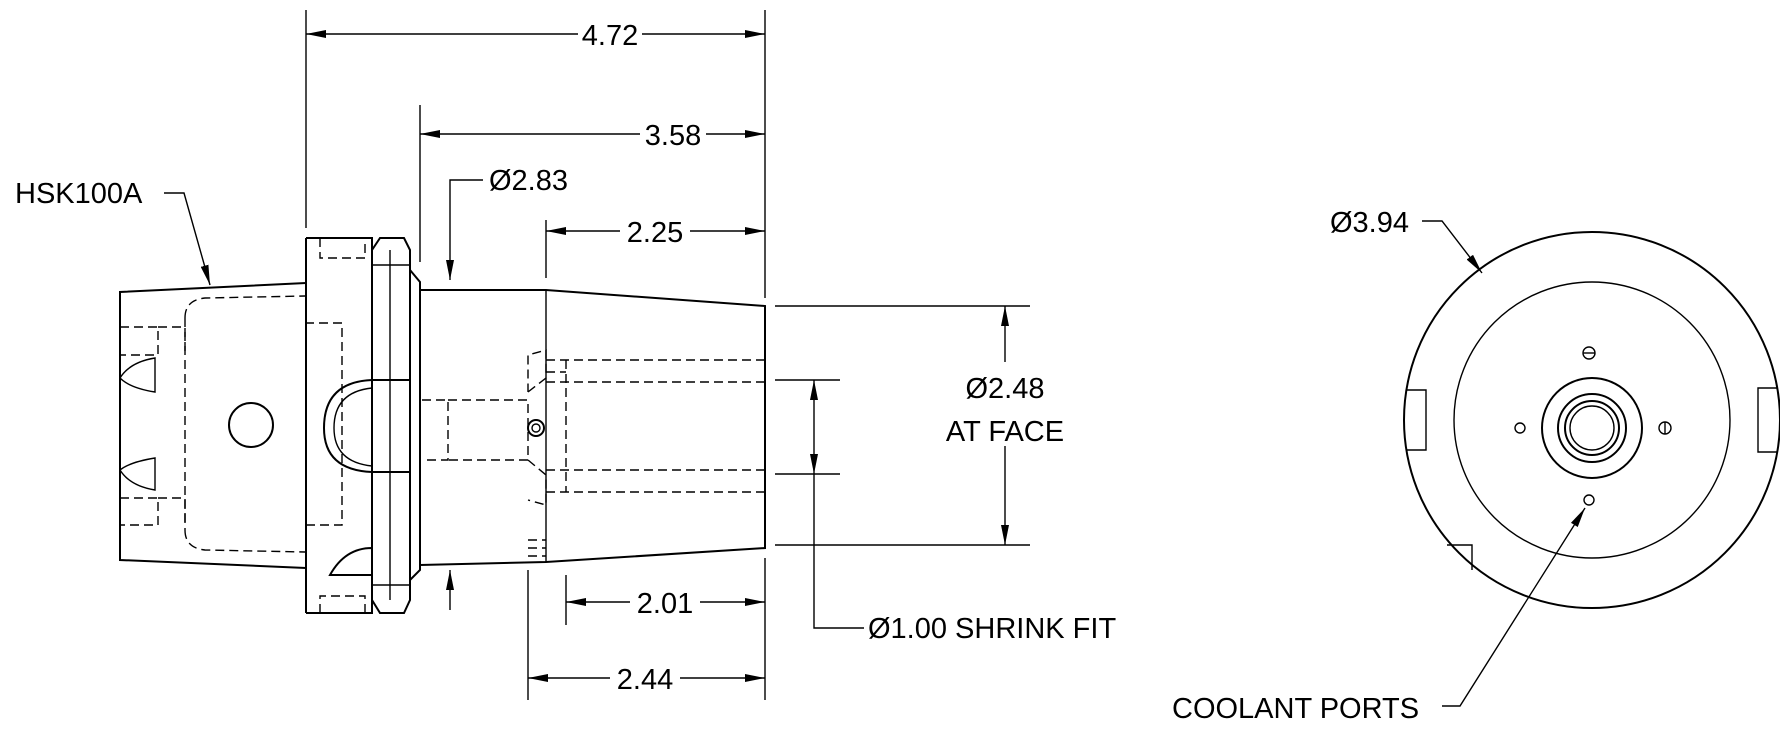  I want to click on bore-inner, so click(1592, 428).